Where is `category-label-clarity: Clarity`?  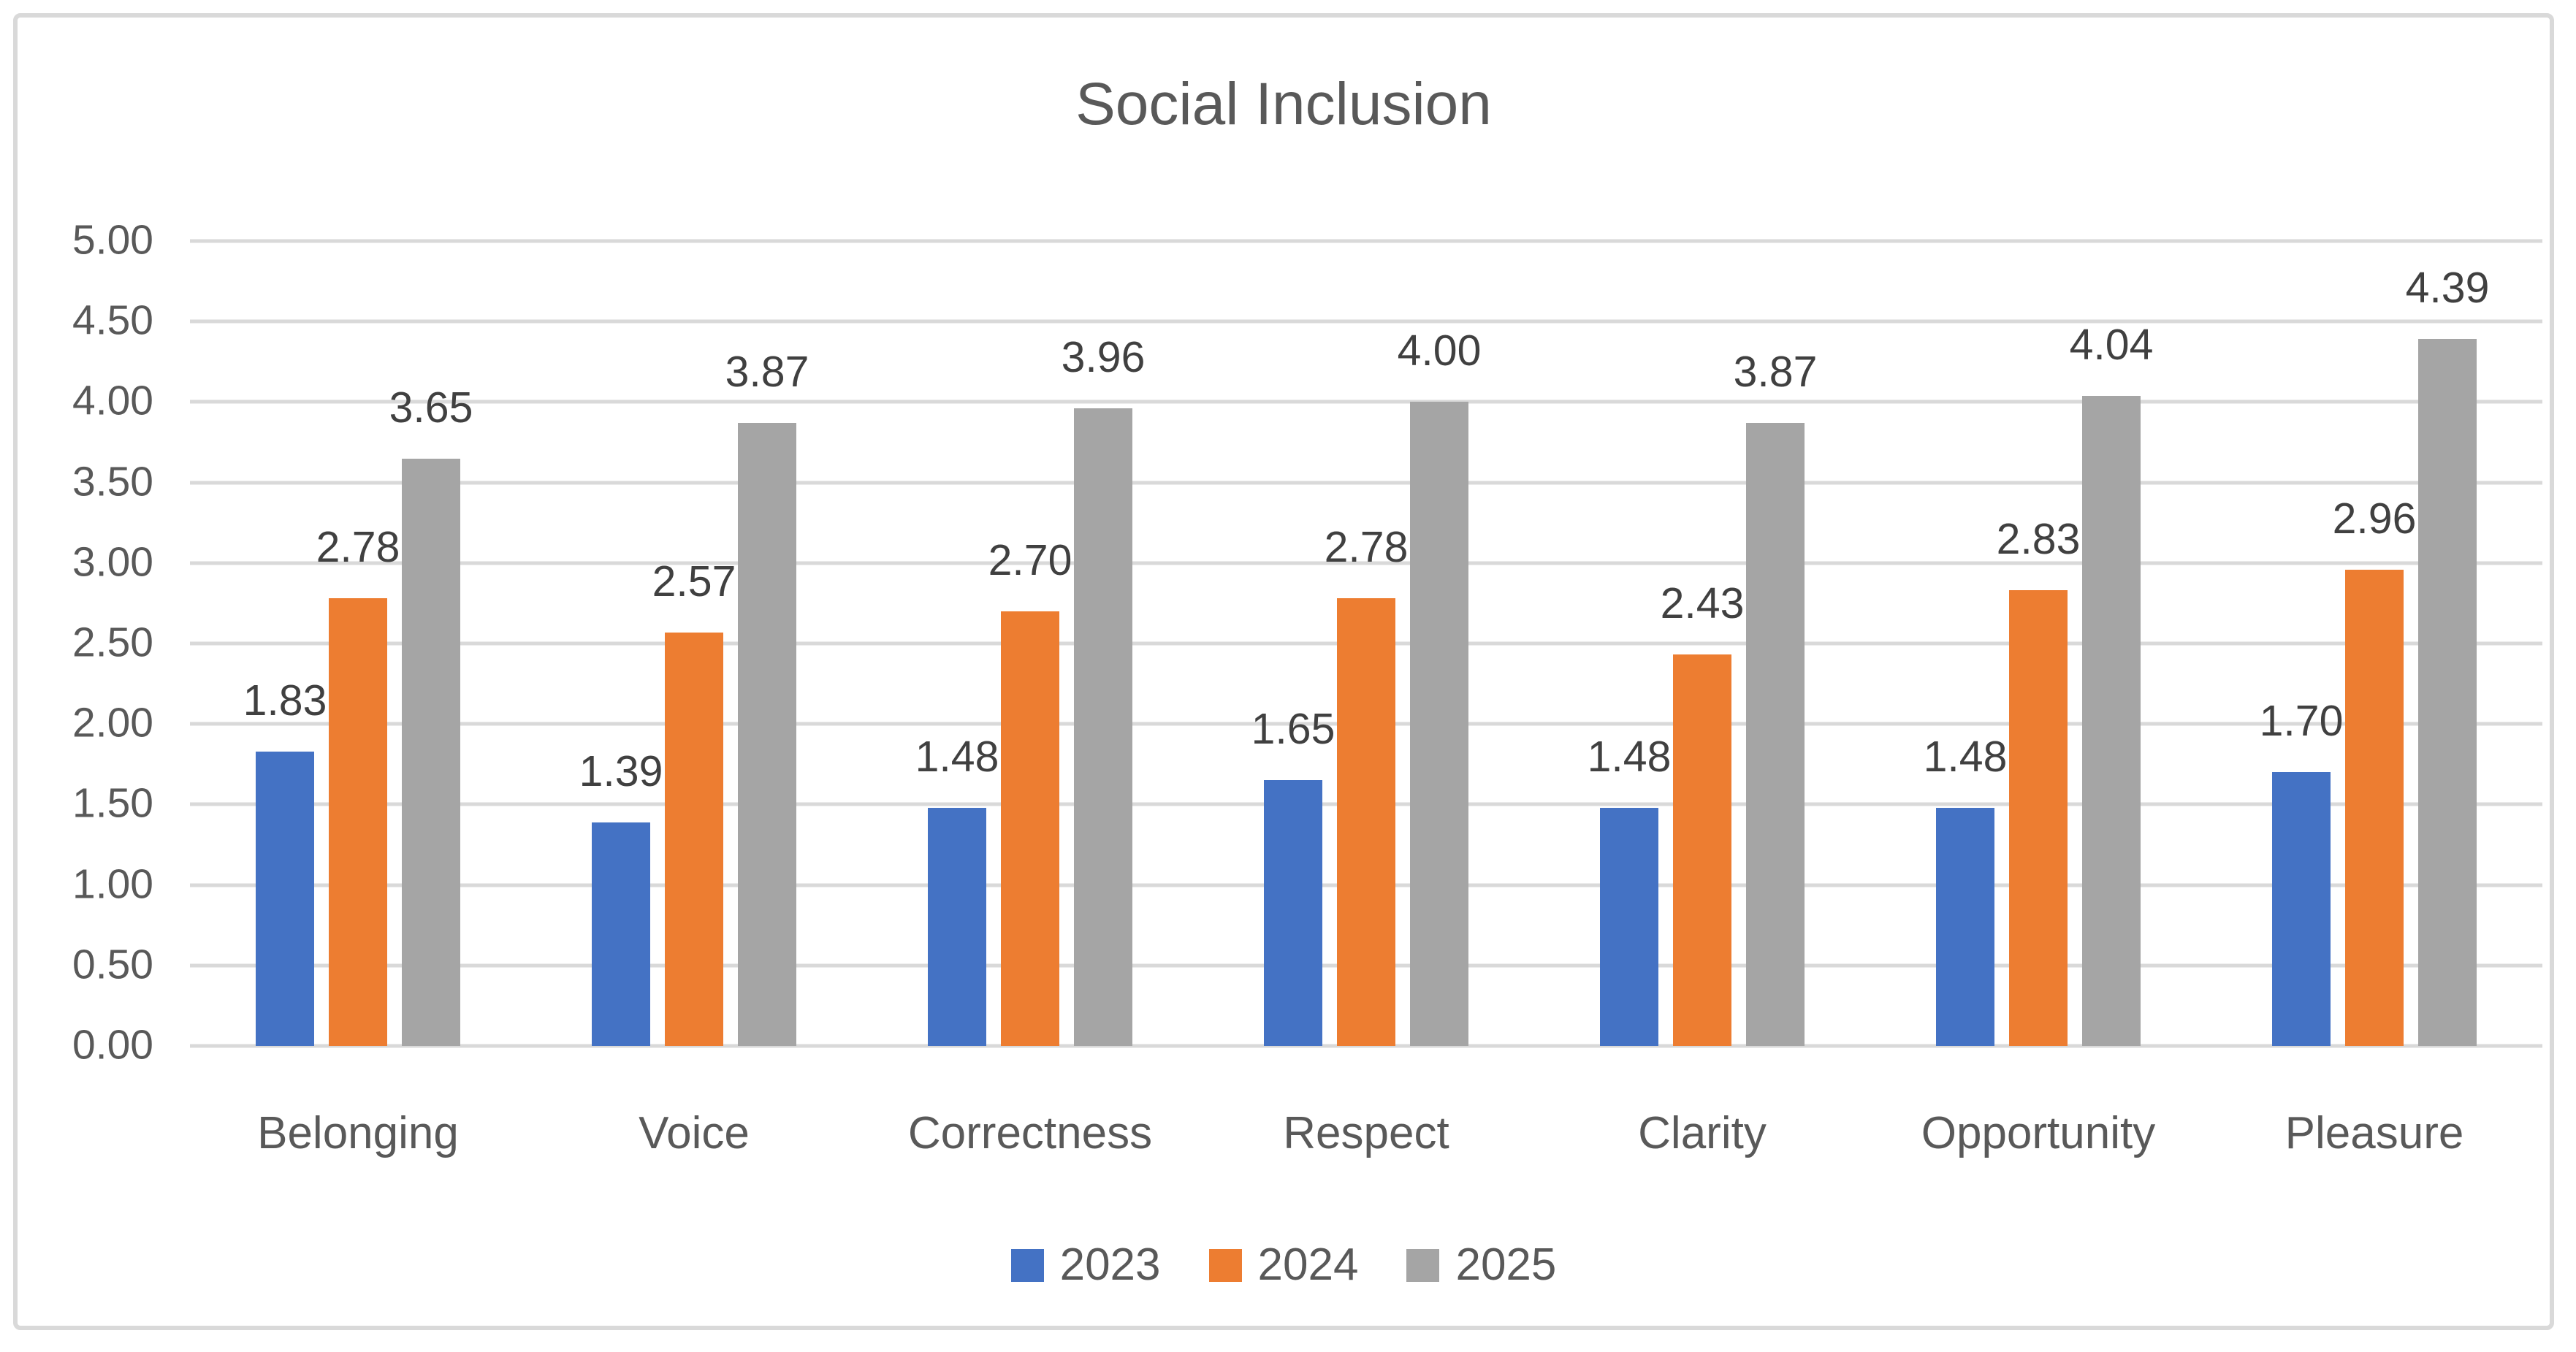
category-label-clarity: Clarity is located at coordinates (1702, 1133).